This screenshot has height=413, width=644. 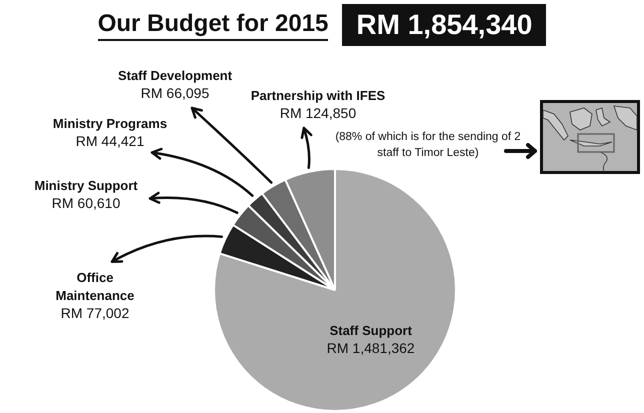 I want to click on slice-label: Staff Development, so click(x=175, y=75).